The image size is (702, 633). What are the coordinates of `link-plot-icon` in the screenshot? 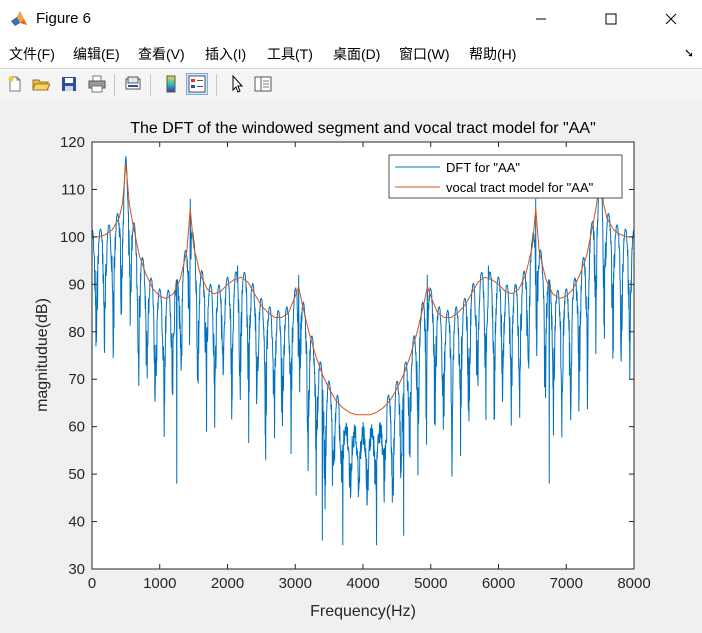 It's located at (133, 84).